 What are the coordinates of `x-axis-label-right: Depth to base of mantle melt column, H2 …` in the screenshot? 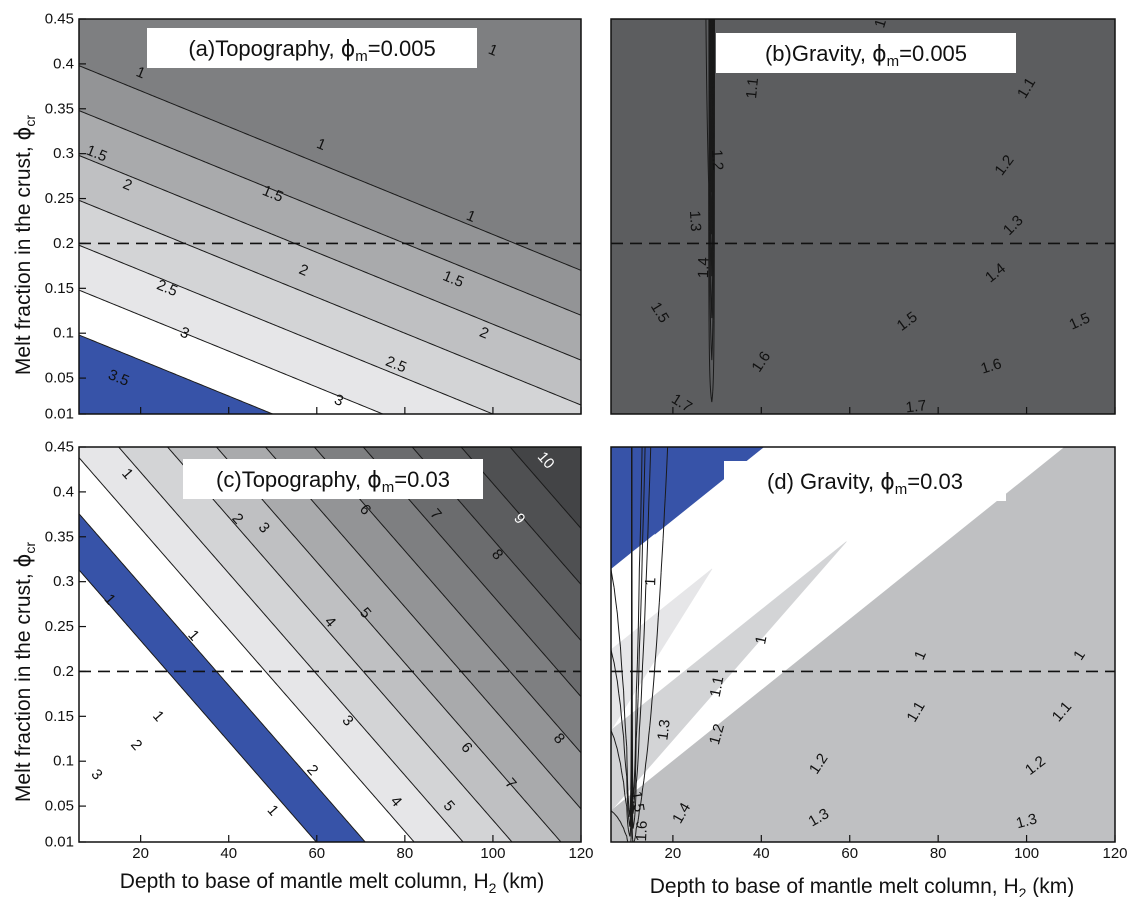 It's located at (862, 886).